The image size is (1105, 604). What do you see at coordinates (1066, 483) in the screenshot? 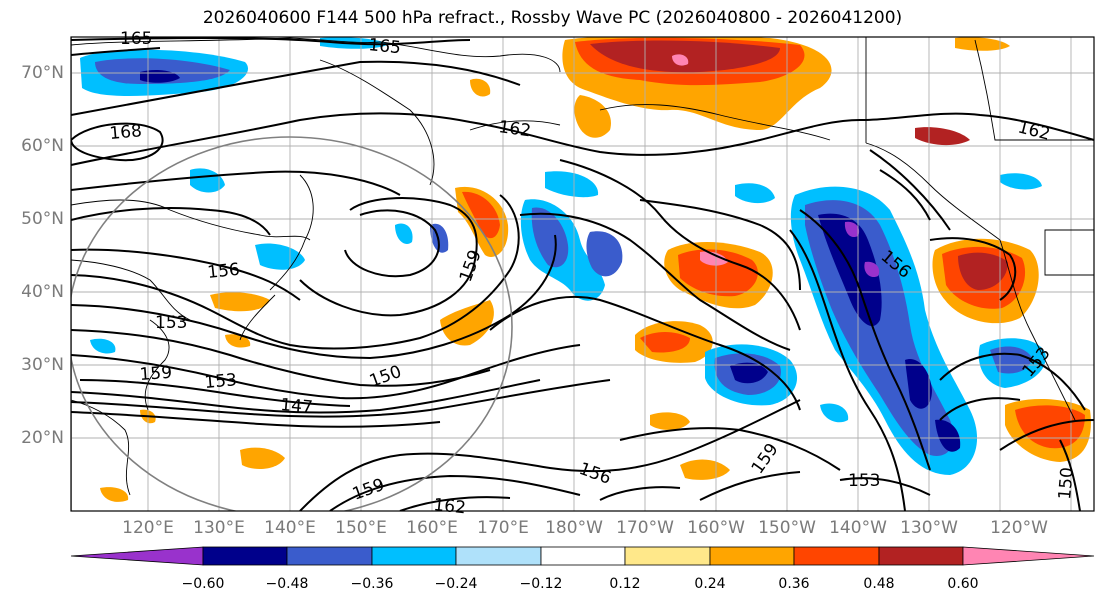
I see `contour-label: 150` at bounding box center [1066, 483].